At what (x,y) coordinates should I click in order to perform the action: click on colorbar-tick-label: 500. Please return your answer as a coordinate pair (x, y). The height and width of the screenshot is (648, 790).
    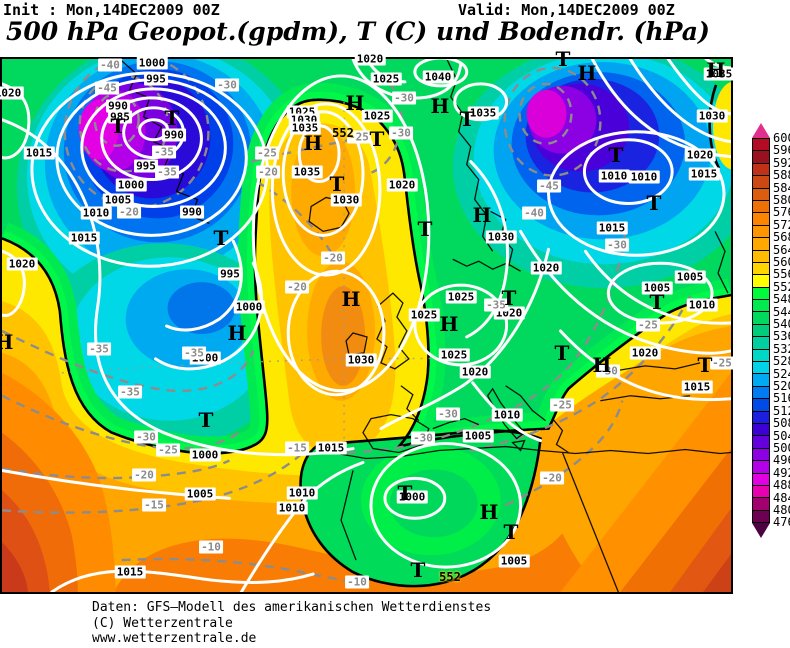
    Looking at the image, I should click on (781, 448).